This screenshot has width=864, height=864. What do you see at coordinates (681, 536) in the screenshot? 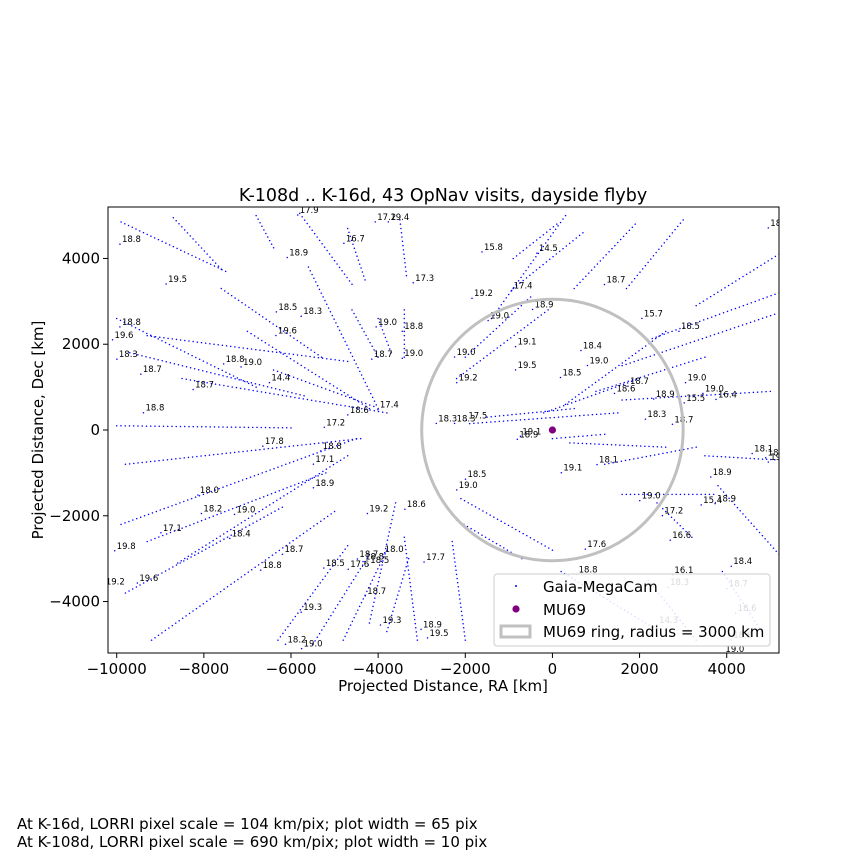
I see `star-label: 16.6` at bounding box center [681, 536].